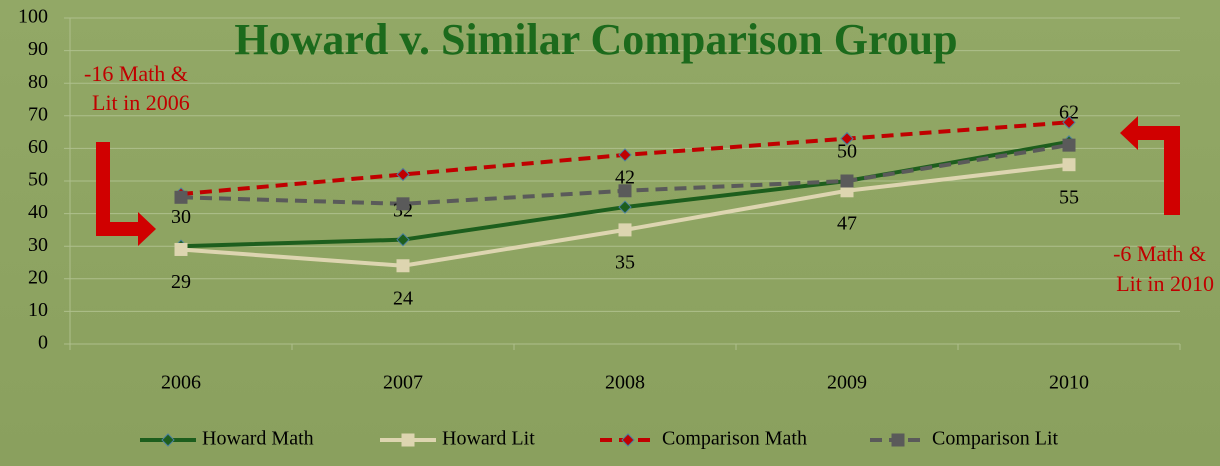  What do you see at coordinates (1069, 112) in the screenshot?
I see `data-label: 62` at bounding box center [1069, 112].